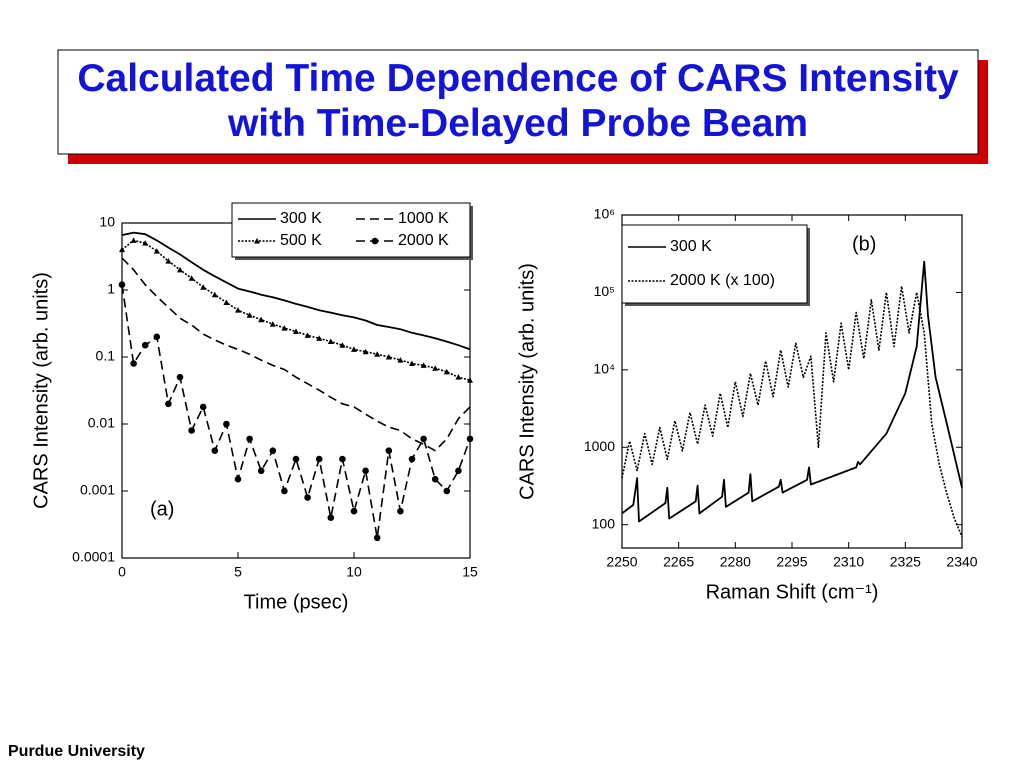  What do you see at coordinates (101, 423) in the screenshot?
I see `y-tick-label: 0.01` at bounding box center [101, 423].